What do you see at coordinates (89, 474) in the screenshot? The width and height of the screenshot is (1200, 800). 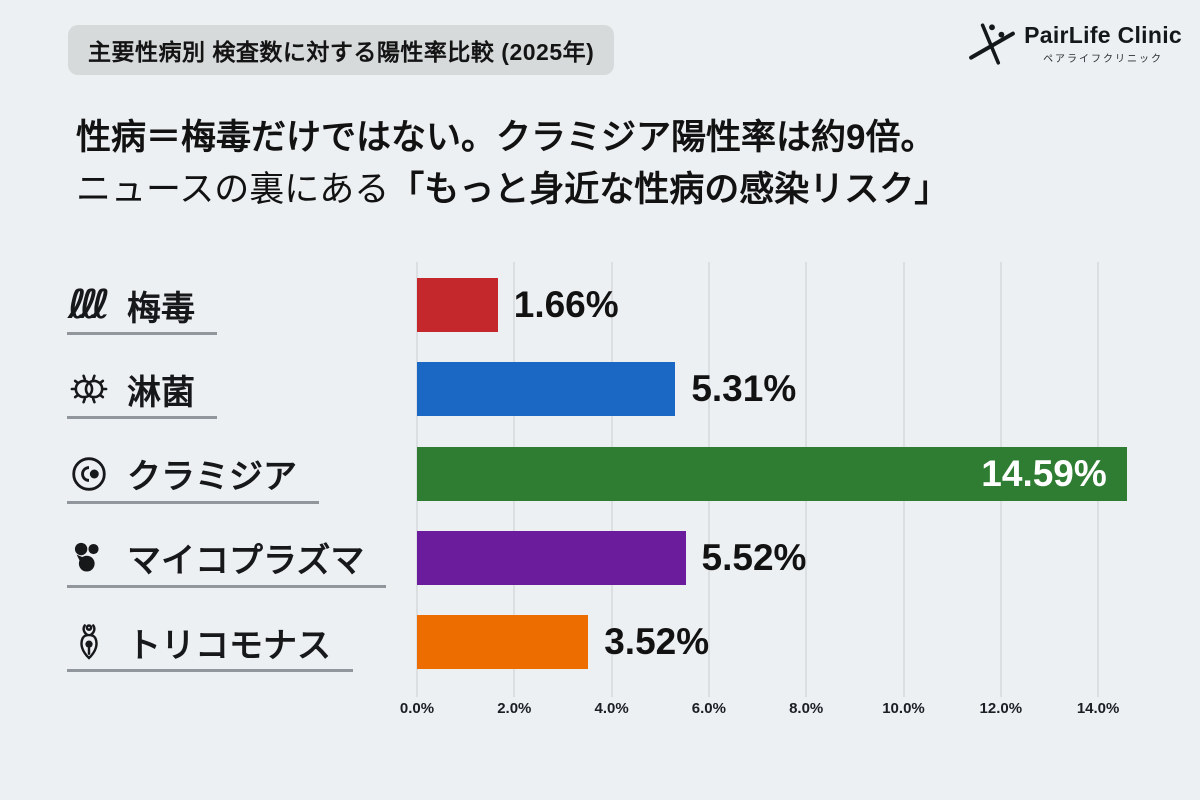 I see `chlamydia-icon` at bounding box center [89, 474].